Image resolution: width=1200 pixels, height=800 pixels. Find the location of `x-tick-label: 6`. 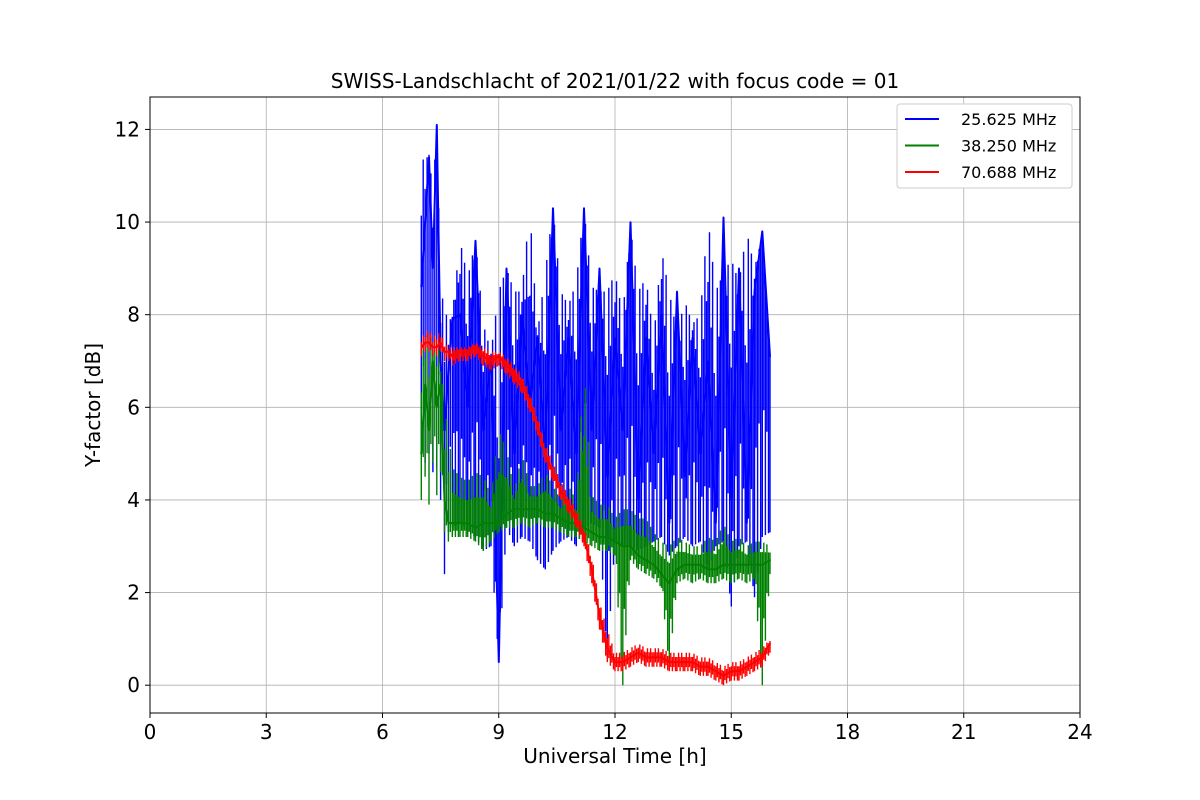

x-tick-label: 6 is located at coordinates (382, 732).